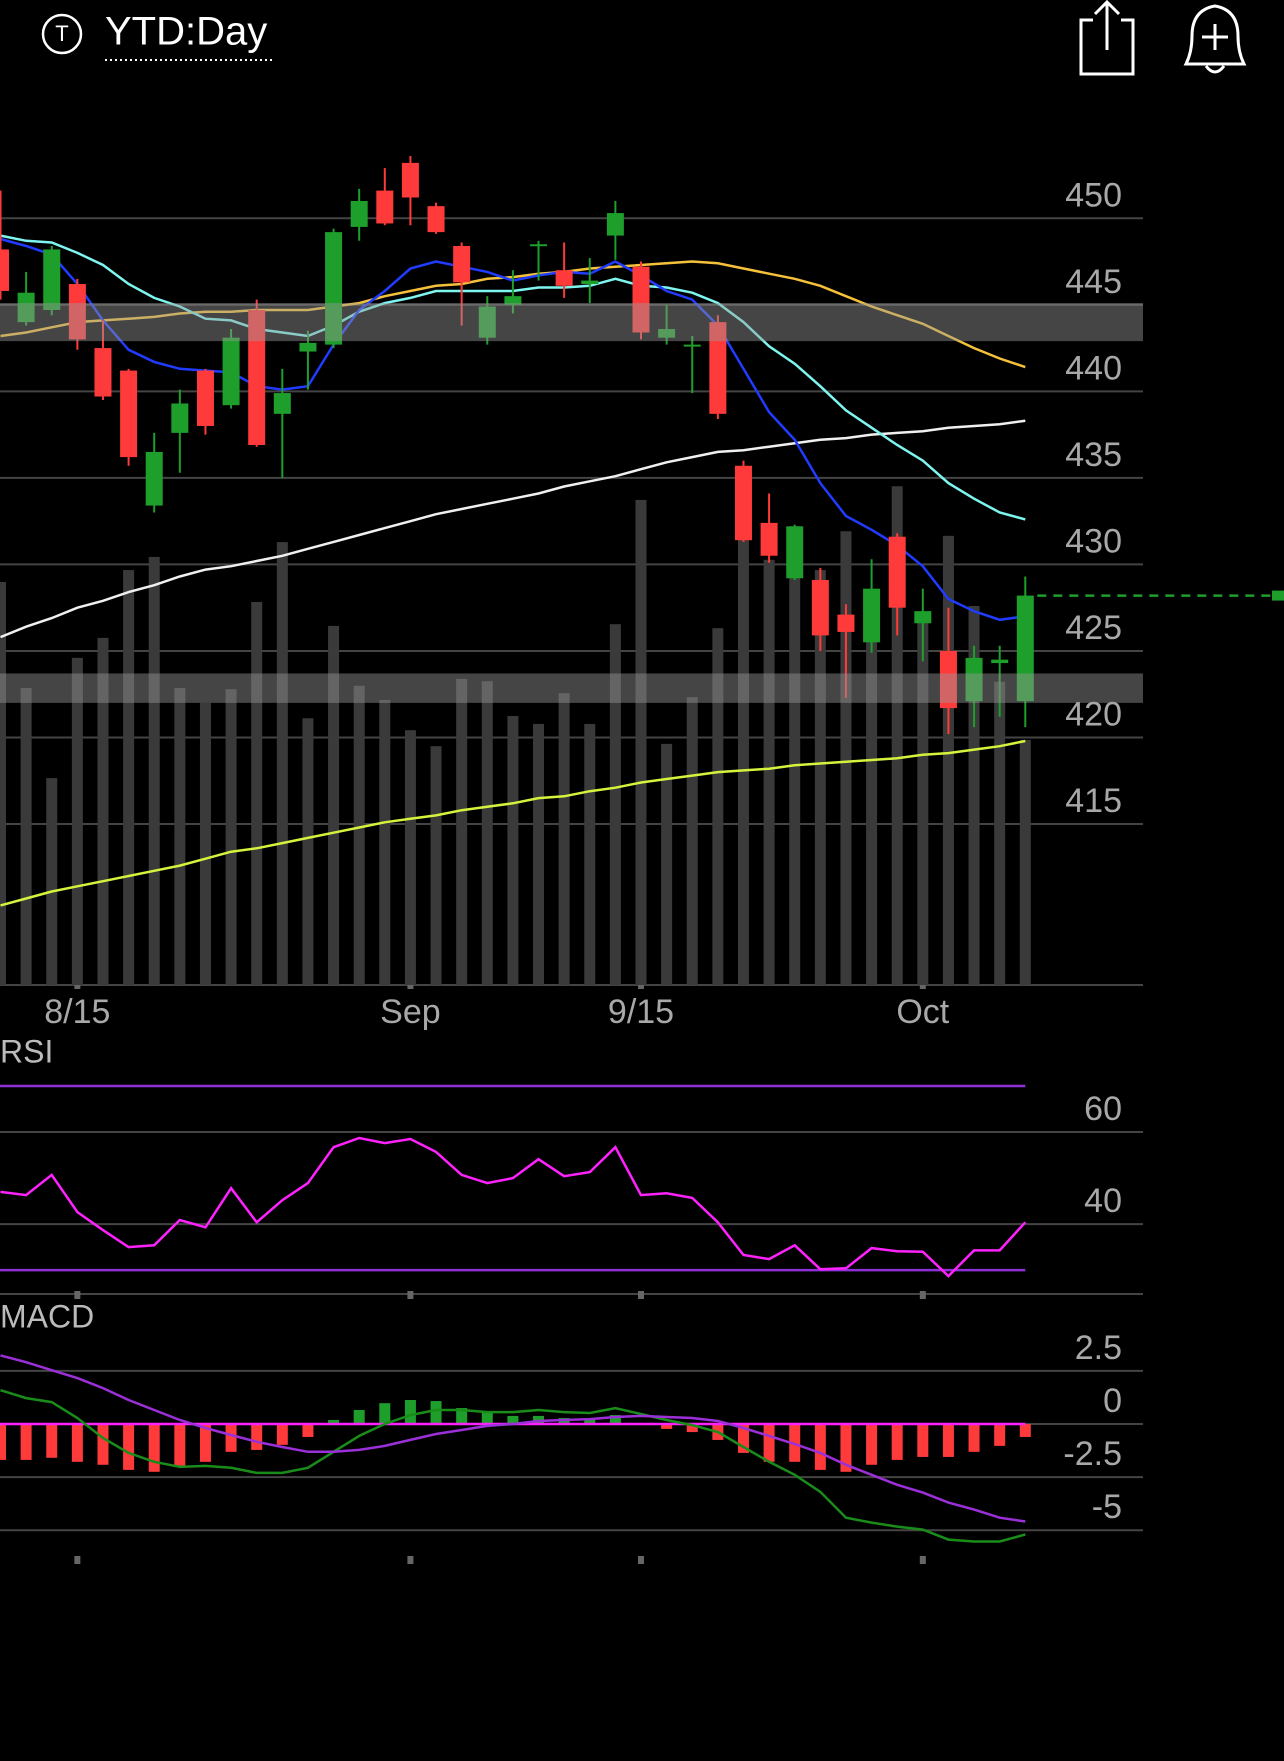  Describe the element at coordinates (410, 1012) in the screenshot. I see `x-tick-label: Sep` at that location.